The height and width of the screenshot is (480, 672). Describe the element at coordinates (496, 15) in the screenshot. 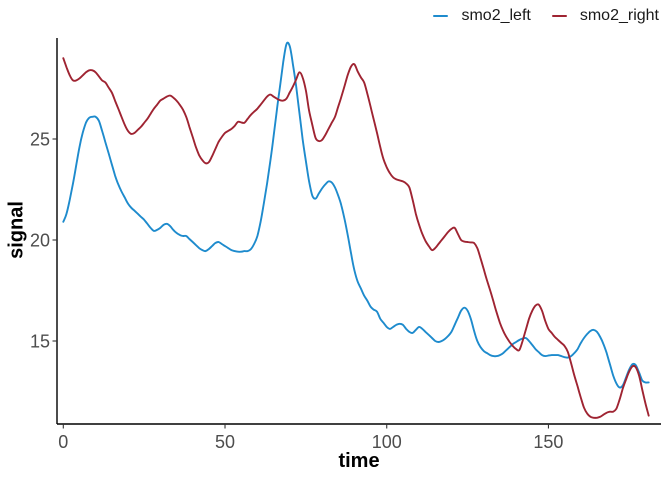

I see `legend-label-smo2-left: smo2_left` at that location.